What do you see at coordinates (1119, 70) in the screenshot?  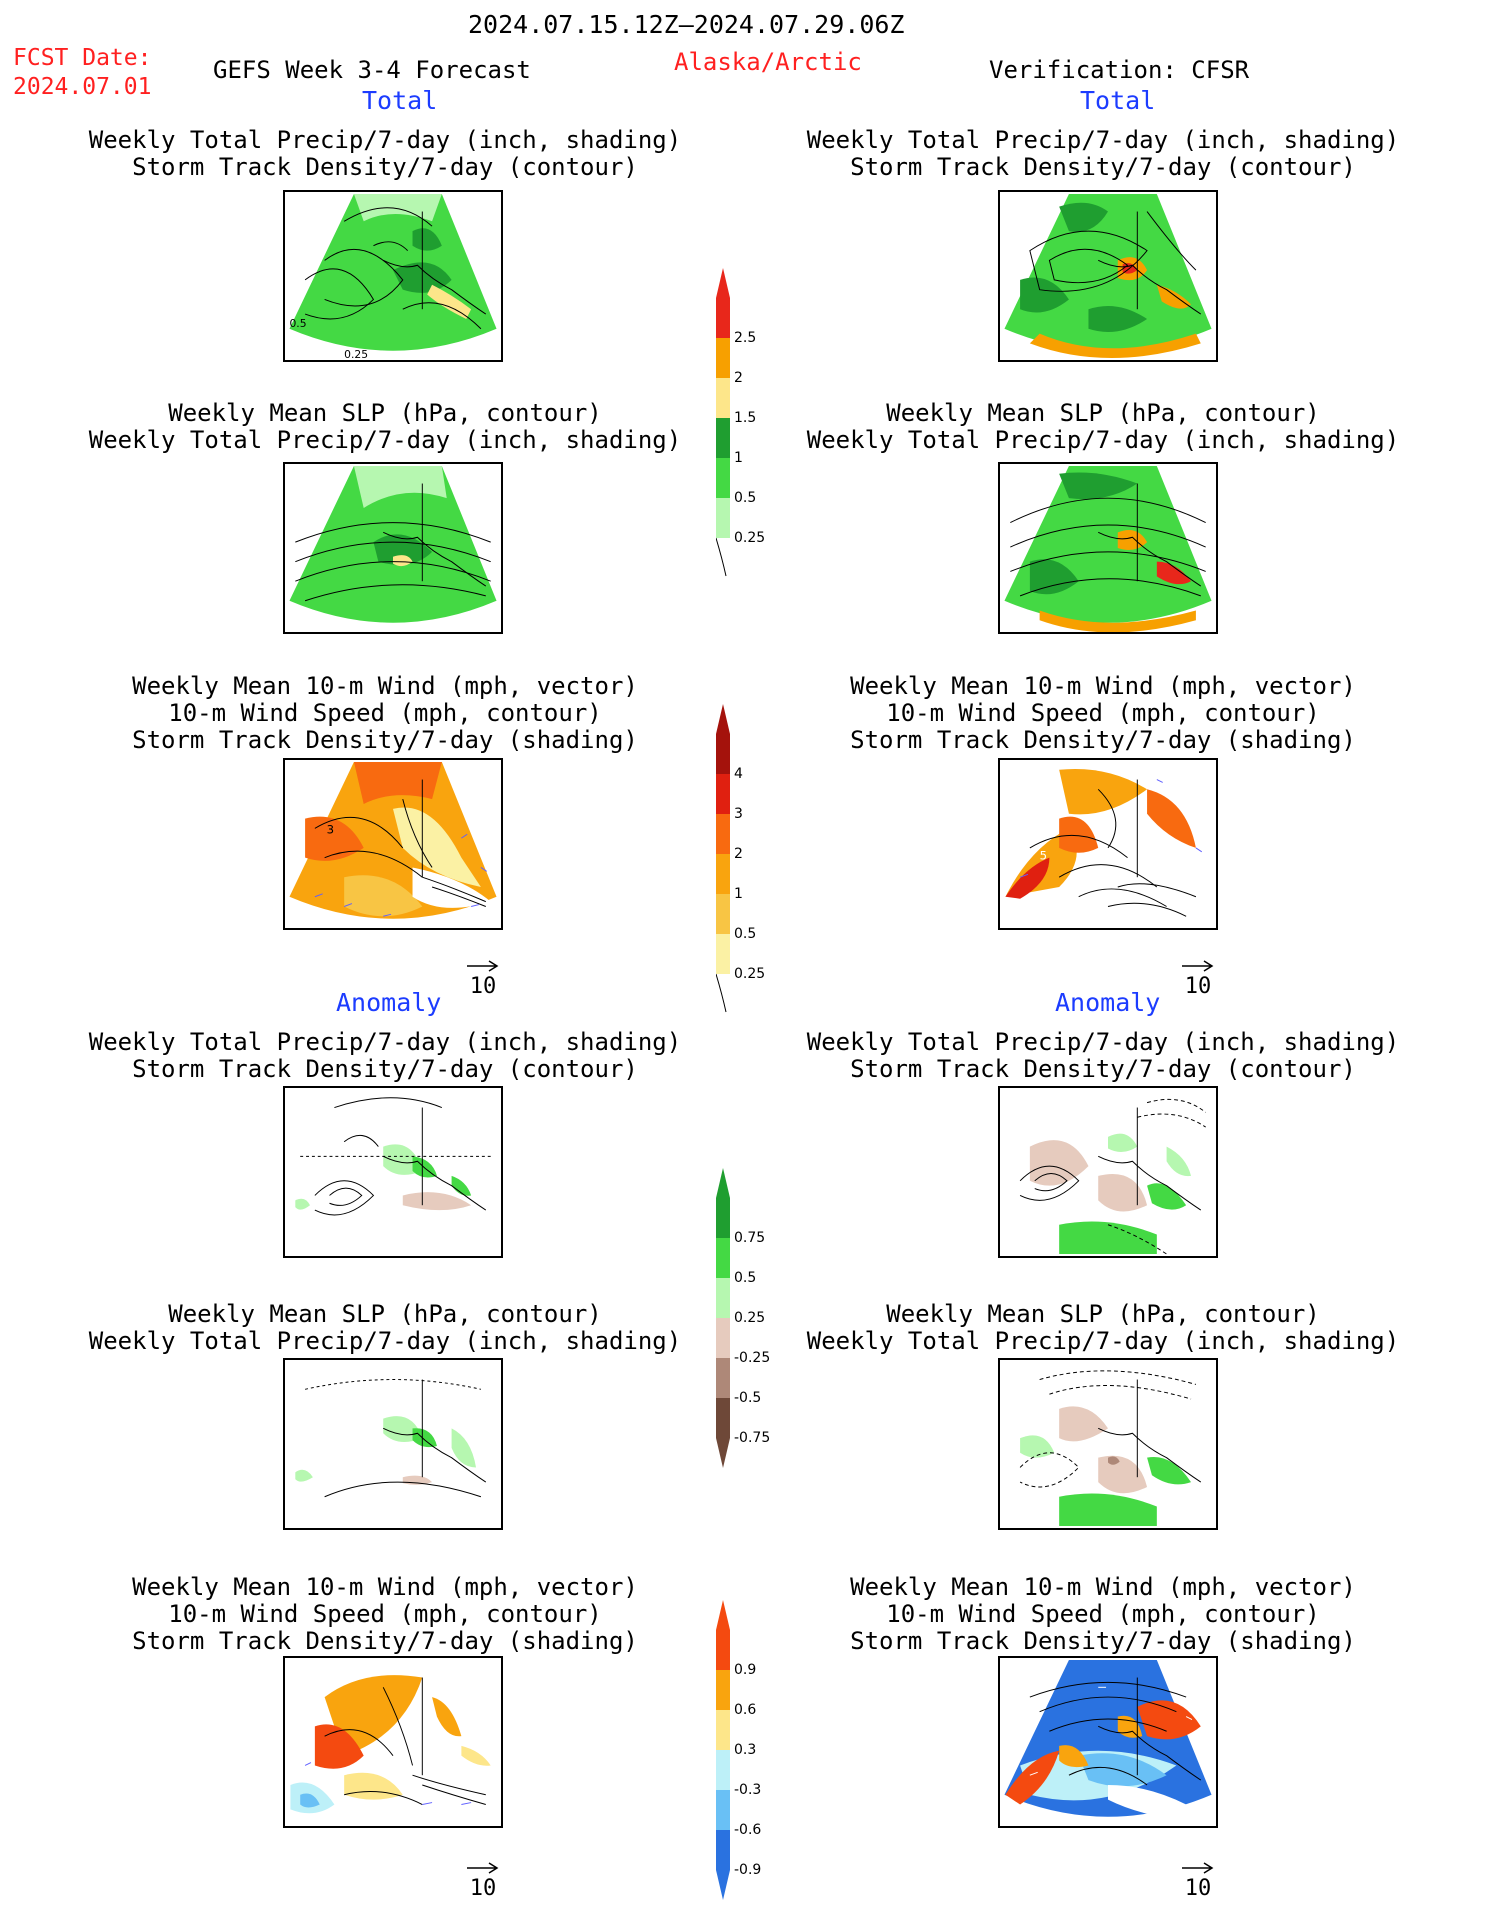 I see `verification-label: Verification: CFSR` at bounding box center [1119, 70].